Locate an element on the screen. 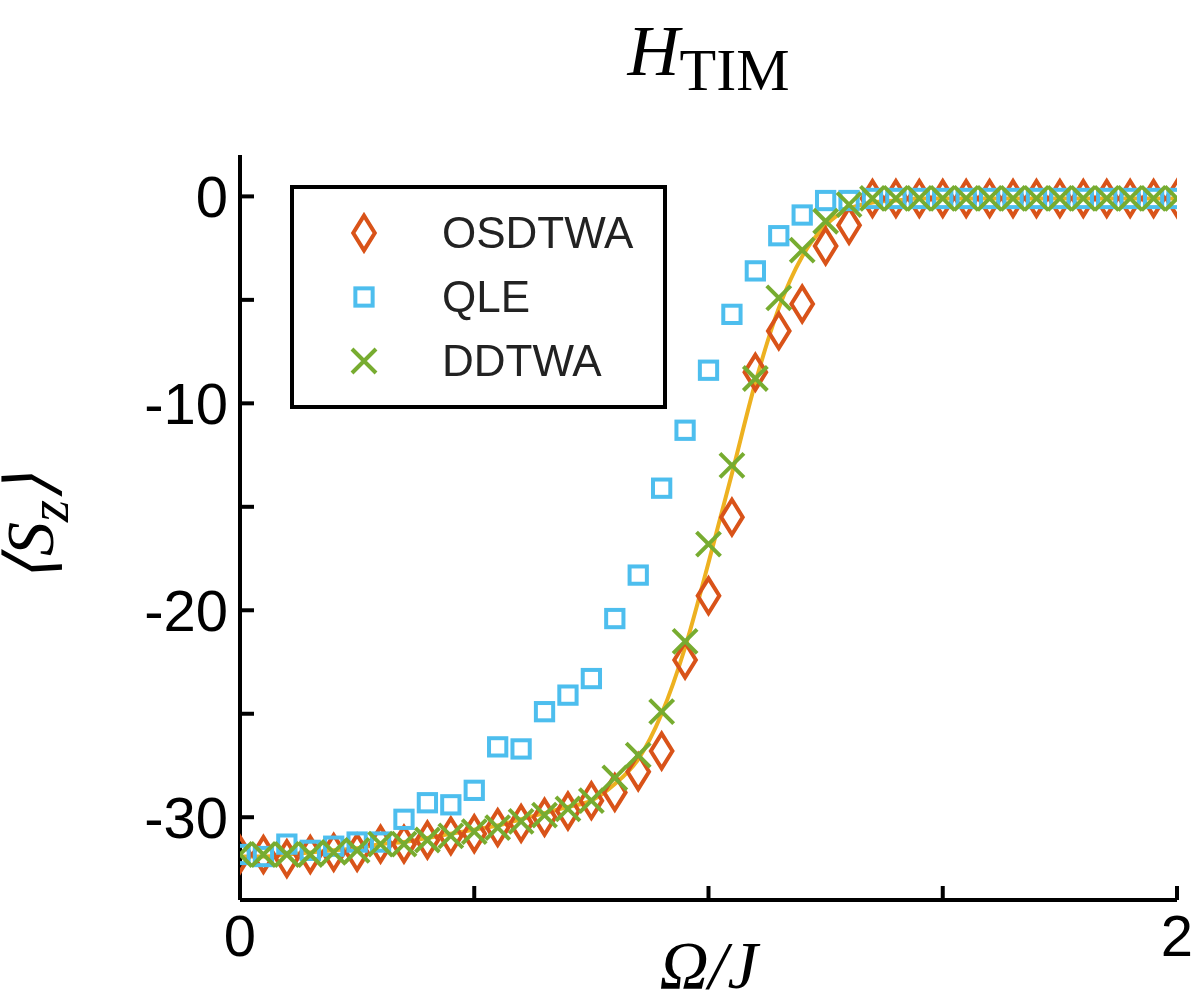 This screenshot has height=1008, width=1203. x-tick-label: 2 is located at coordinates (1177, 935).